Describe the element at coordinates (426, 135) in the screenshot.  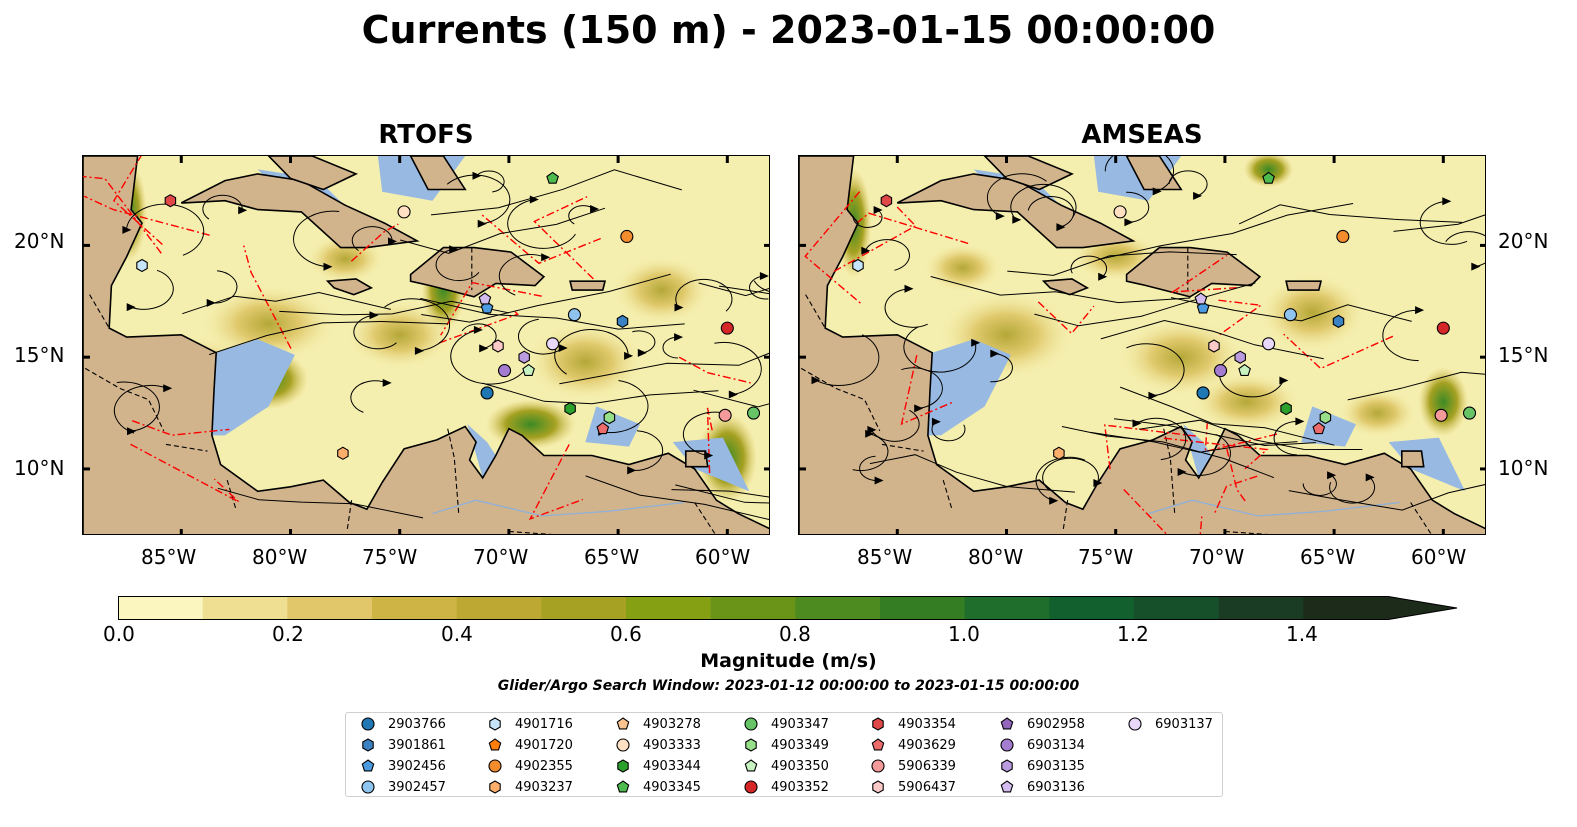
I see `panel-title-rtofs: RTOFS` at that location.